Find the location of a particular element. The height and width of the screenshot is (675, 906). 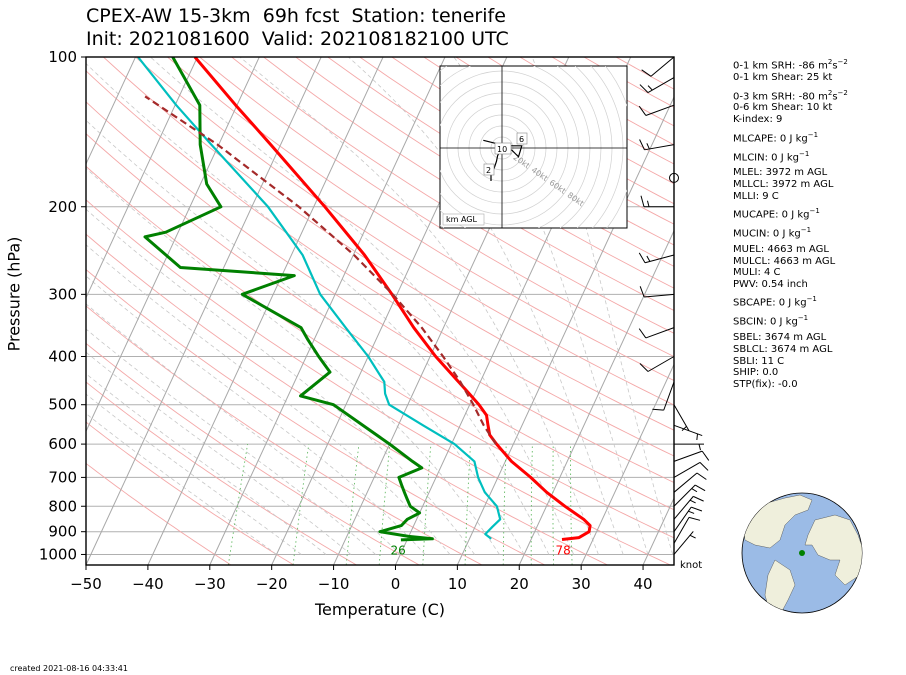

y-tick-label: 800 is located at coordinates (62, 506).